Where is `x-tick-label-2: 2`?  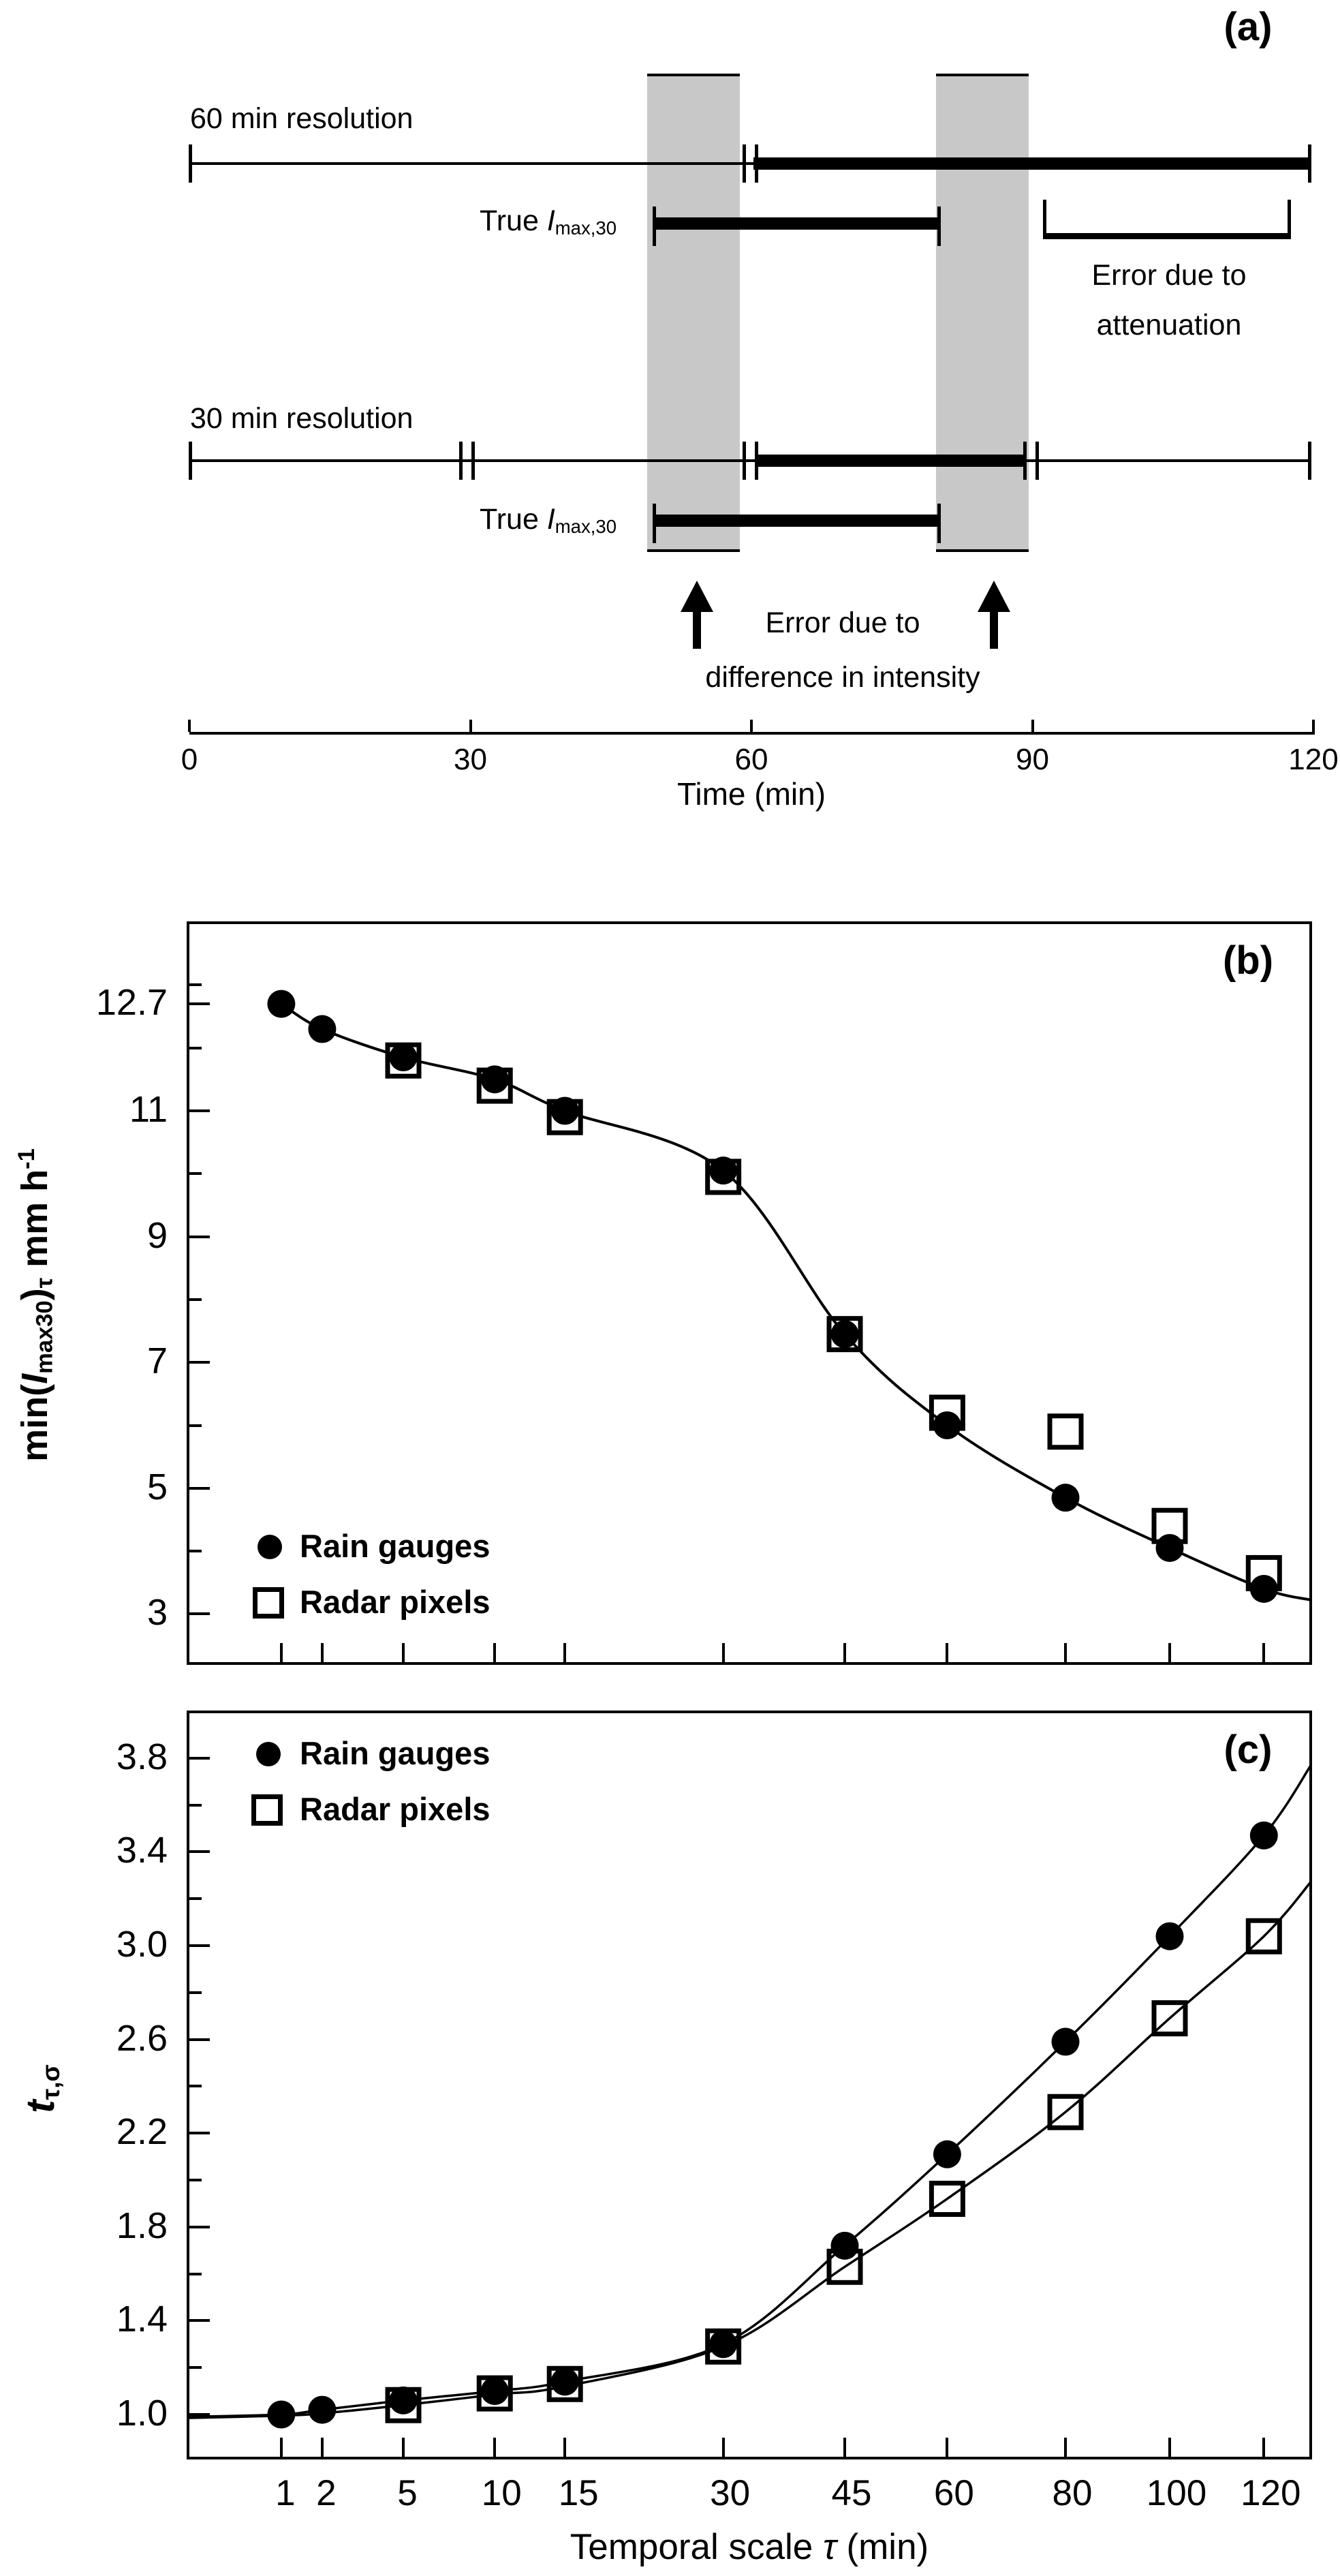 x-tick-label-2: 2 is located at coordinates (326, 2493).